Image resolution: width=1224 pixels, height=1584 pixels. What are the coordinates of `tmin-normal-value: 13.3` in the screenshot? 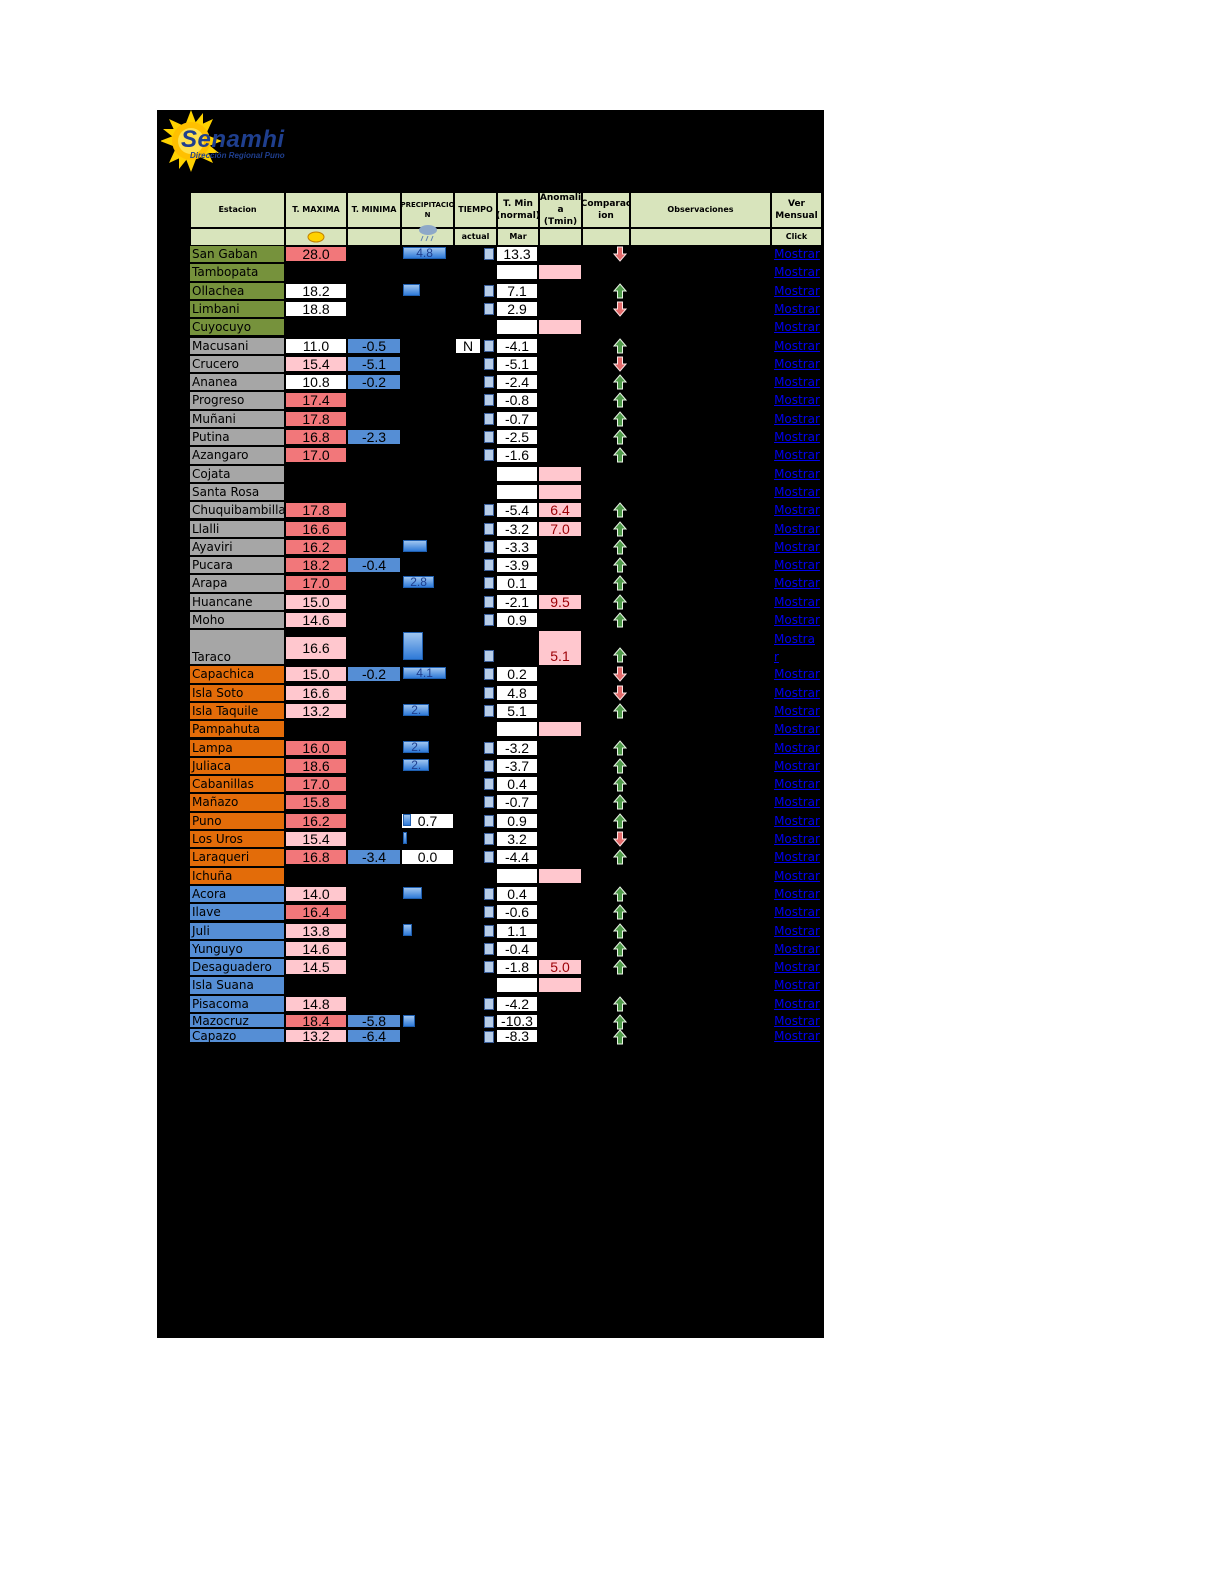 It's located at (517, 254).